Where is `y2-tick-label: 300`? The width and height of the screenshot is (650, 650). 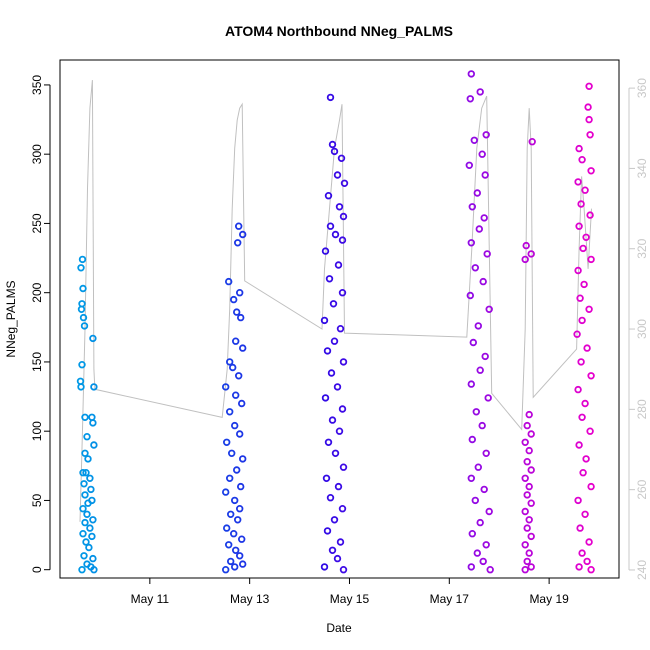
y2-tick-label: 300 is located at coordinates (642, 329).